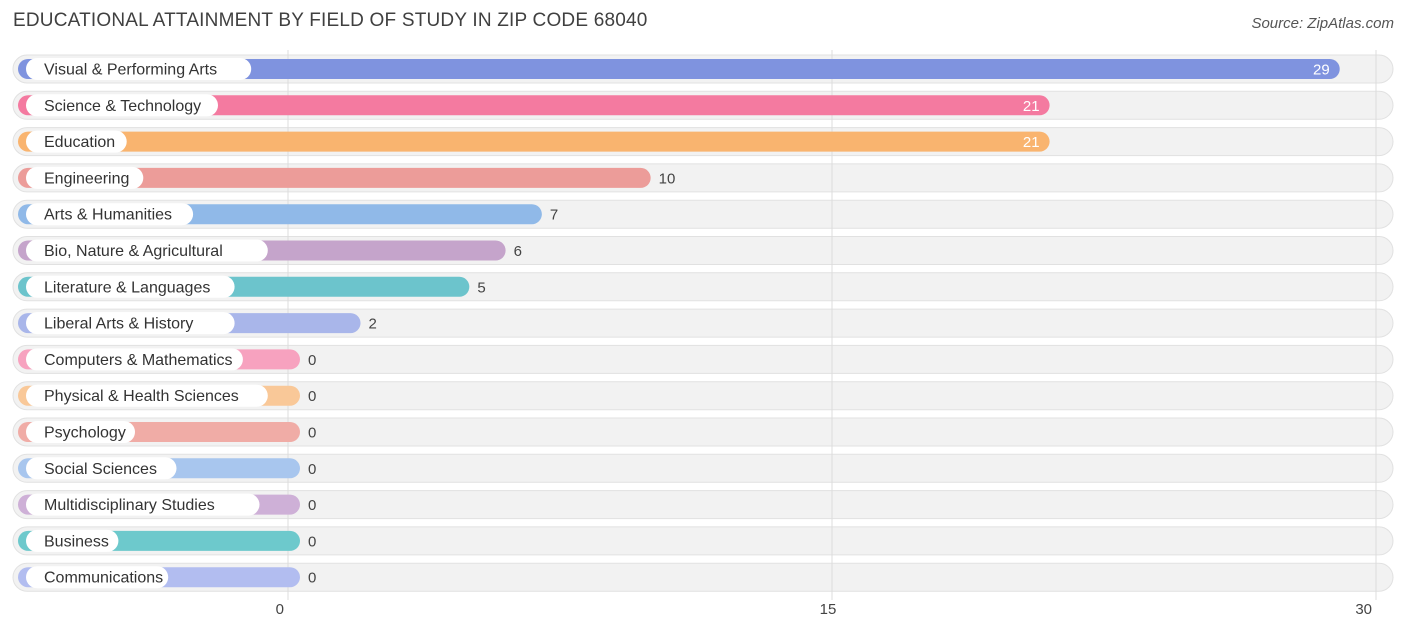 This screenshot has width=1406, height=631. Describe the element at coordinates (1322, 23) in the screenshot. I see `chart-source: Source: ZipAtlas.com` at that location.